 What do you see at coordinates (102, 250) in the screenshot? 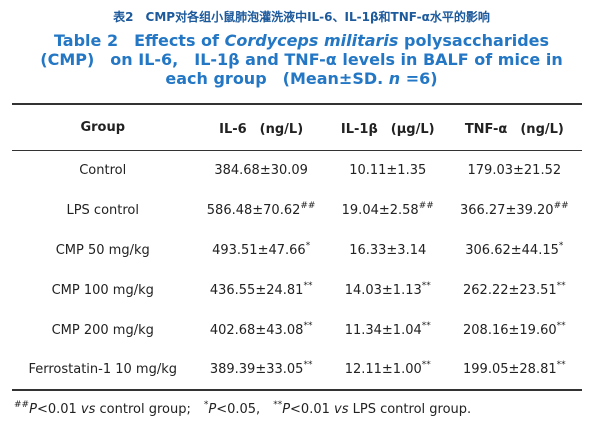
I see `group-cell: CMP 50 mg/kg` at bounding box center [102, 250].